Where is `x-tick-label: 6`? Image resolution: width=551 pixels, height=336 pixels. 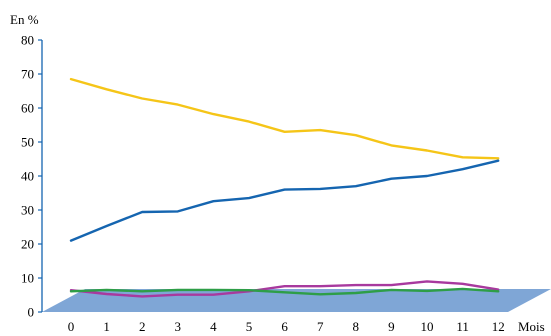 x-tick-label: 6 is located at coordinates (284, 326).